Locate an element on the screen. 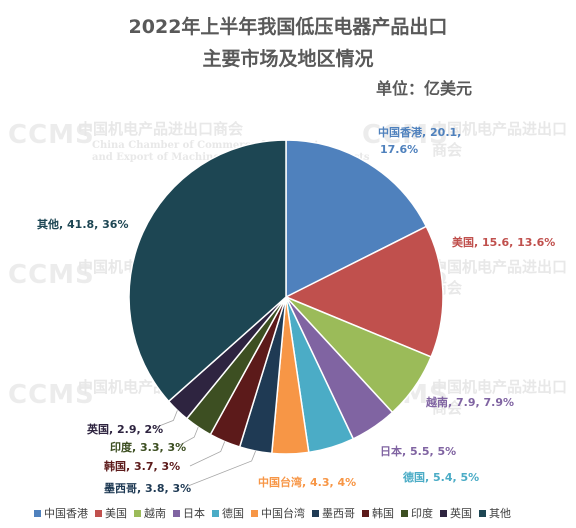 The image size is (576, 528). legend-item: 美国 is located at coordinates (111, 513).